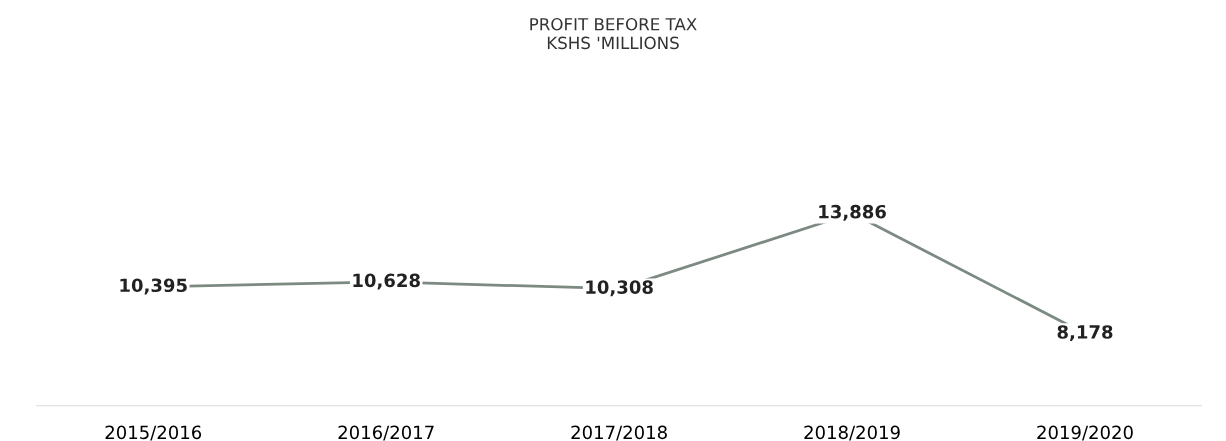 The width and height of the screenshot is (1226, 441). Describe the element at coordinates (153, 433) in the screenshot. I see `x-tick-label: 2015/2016` at that location.